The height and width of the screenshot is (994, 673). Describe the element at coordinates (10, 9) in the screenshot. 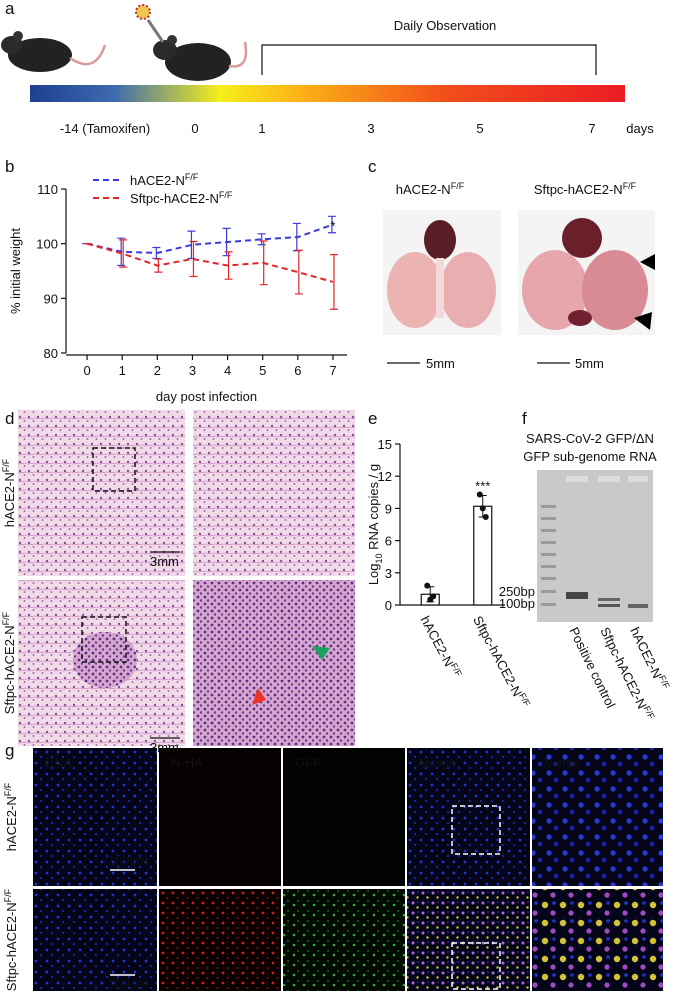

I see `panel-label: a` at that location.